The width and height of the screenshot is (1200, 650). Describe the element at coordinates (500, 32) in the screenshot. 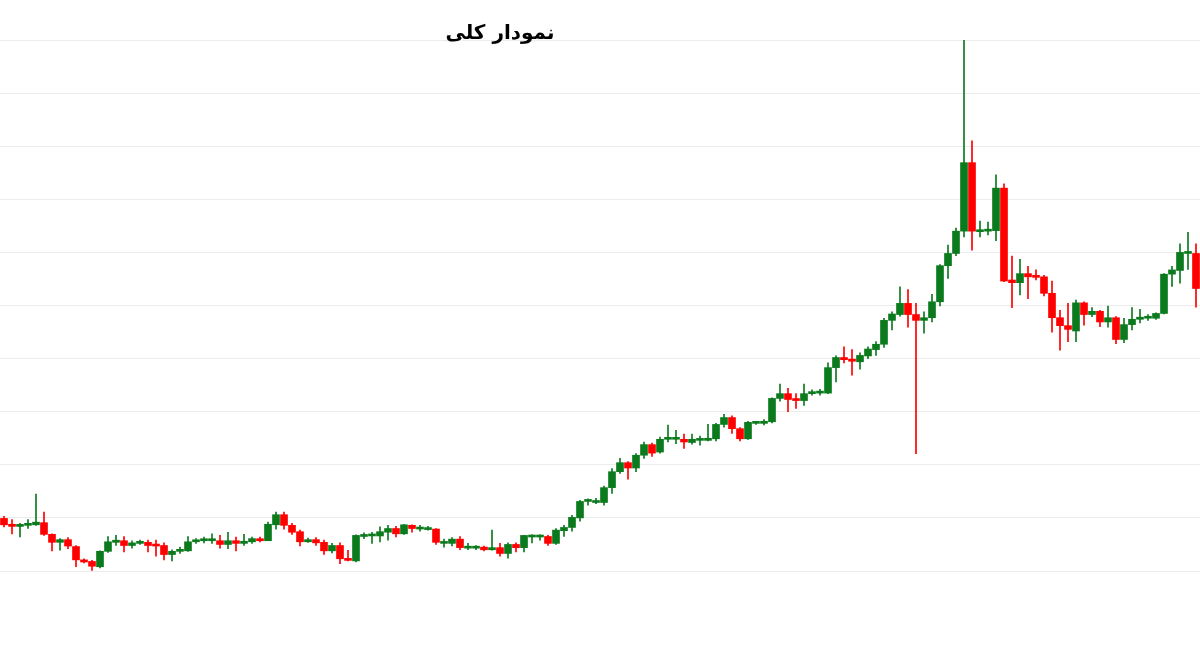

I see `chart-title: نمودار کلی` at that location.